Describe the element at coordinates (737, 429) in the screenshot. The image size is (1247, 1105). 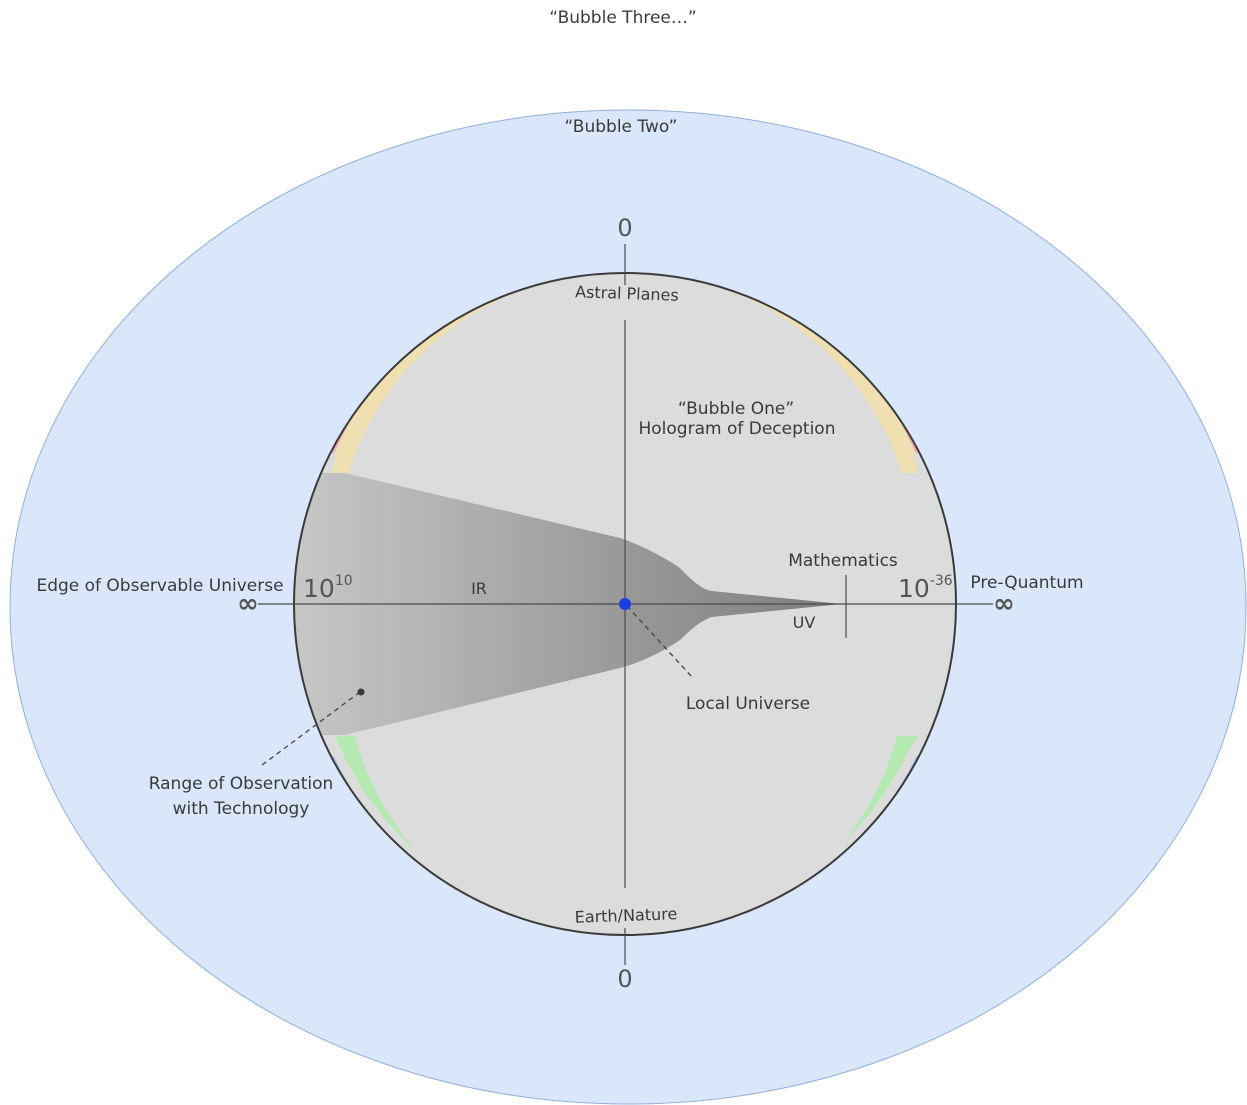
I see `hologram-label: Hologram of Deception` at that location.